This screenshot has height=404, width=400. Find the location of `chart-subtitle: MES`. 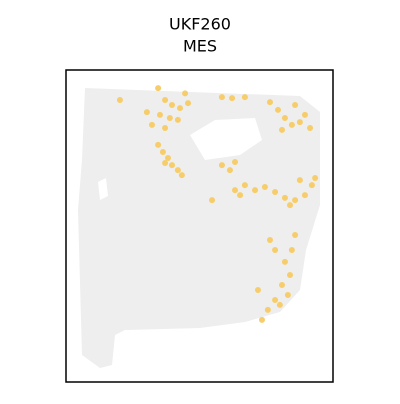

chart-subtitle: MES is located at coordinates (200, 46).